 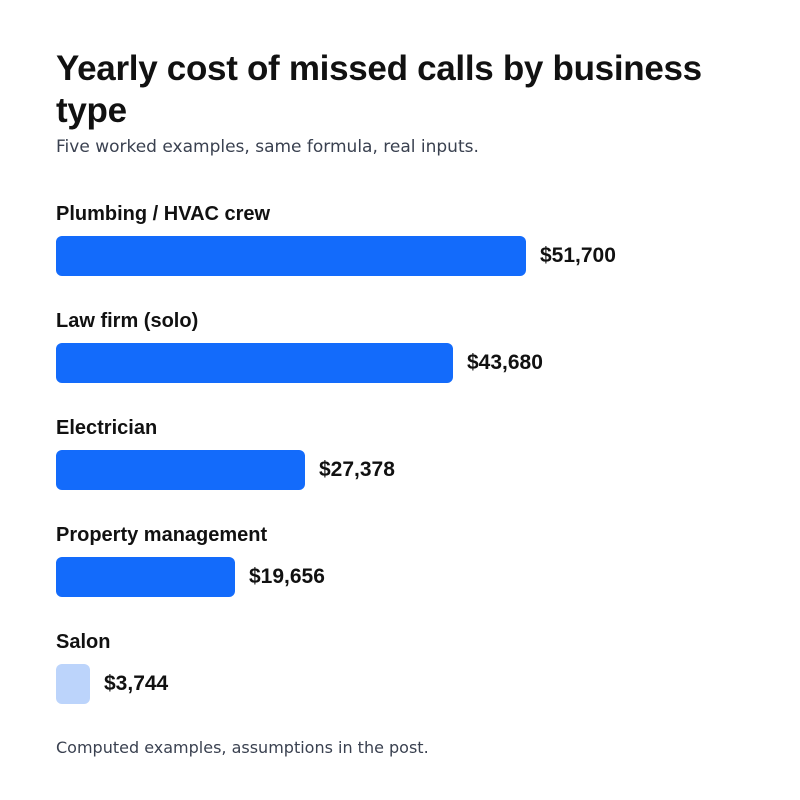 I want to click on bar-line: $27,378, so click(x=401, y=470).